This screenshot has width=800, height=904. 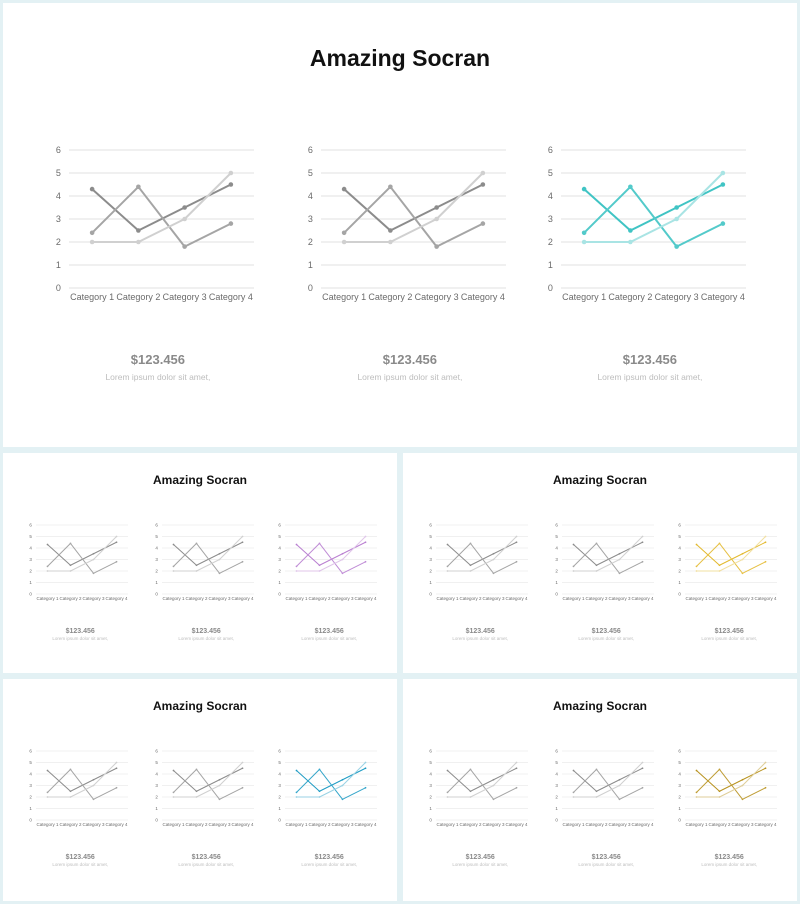 What do you see at coordinates (279, 751) in the screenshot?
I see `y-tick-label: 6` at bounding box center [279, 751].